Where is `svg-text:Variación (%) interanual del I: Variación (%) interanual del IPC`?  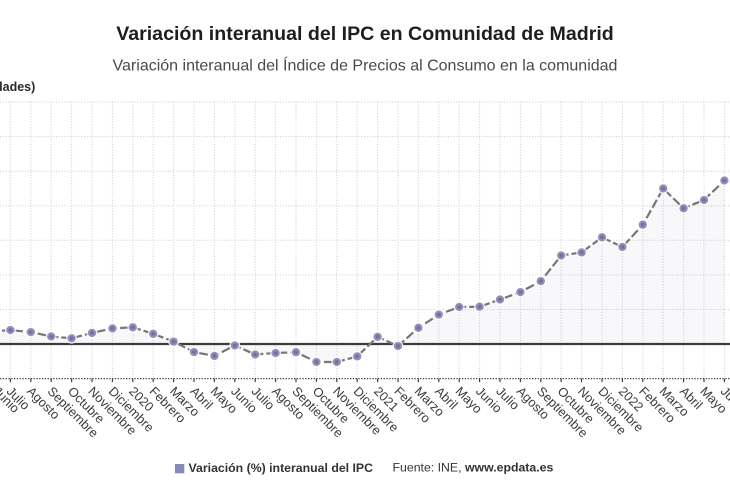
svg-text:Variación (%) interanual del I: Variación (%) interanual del IPC is located at coordinates (281, 468).